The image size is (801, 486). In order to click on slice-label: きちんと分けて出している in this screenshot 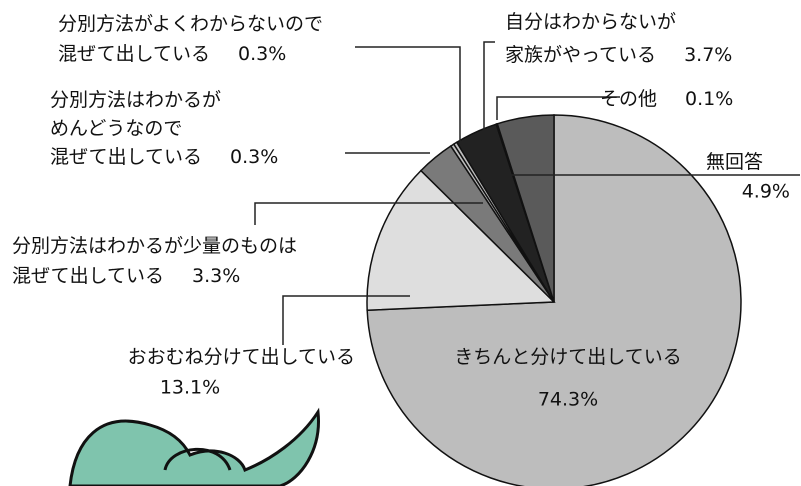, I will do `click(567, 357)`.